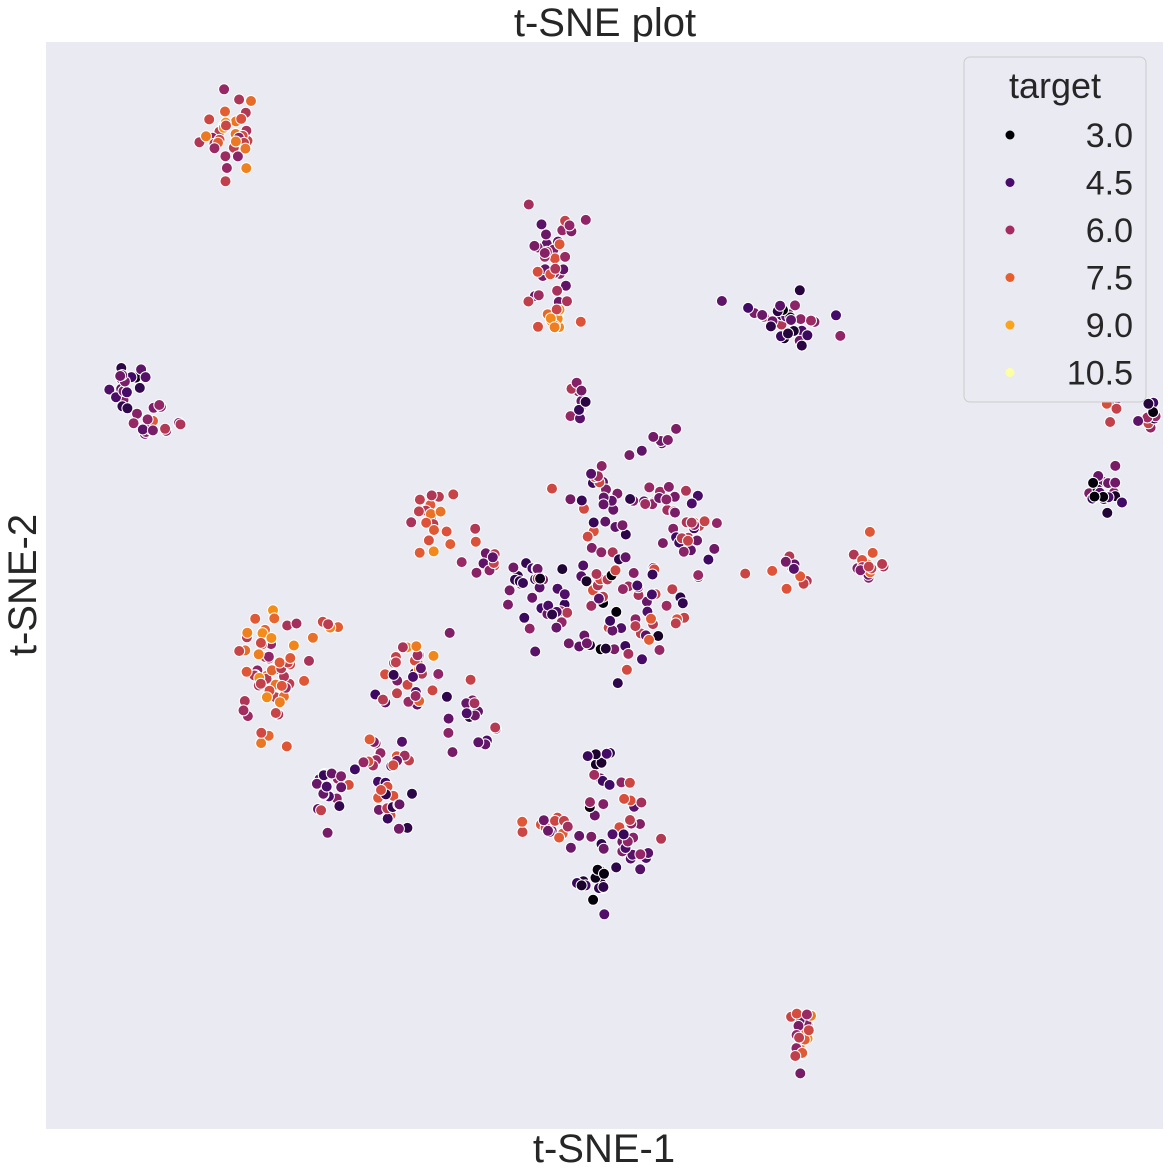 The width and height of the screenshot is (1170, 1175). Describe the element at coordinates (1010, 182) in the screenshot. I see `legend-marker` at that location.